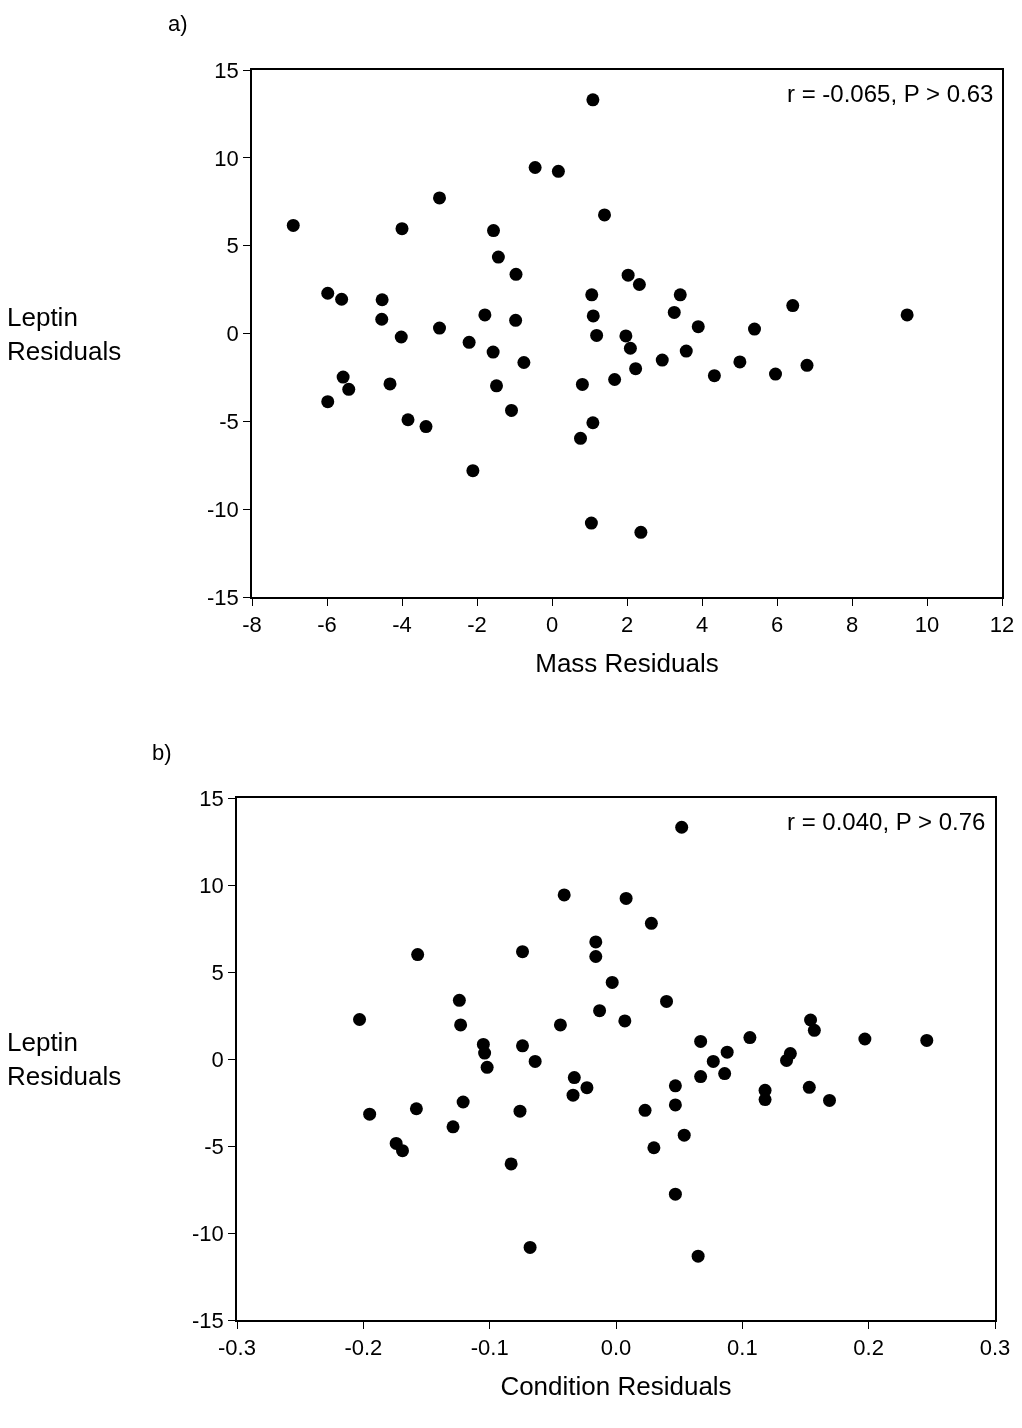 The width and height of the screenshot is (1022, 1428). I want to click on x-tick-label: -6, so click(327, 625).